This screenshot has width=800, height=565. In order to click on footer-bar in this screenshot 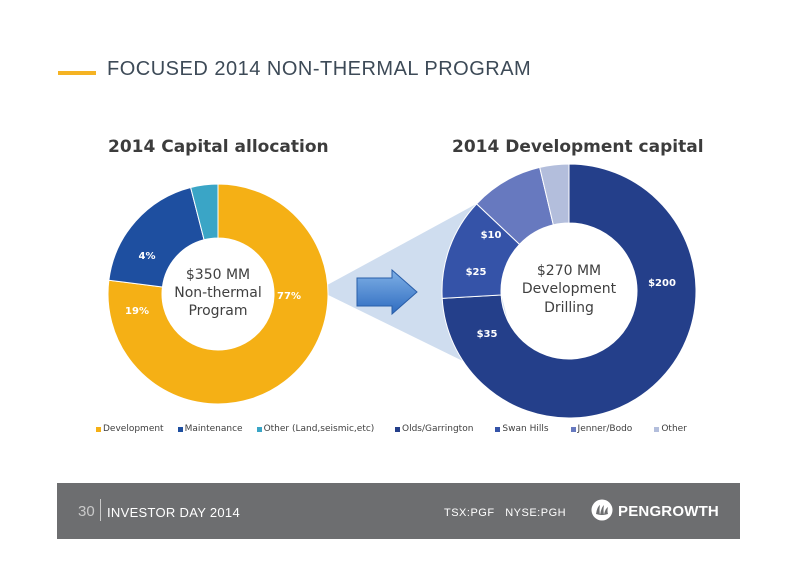, I will do `click(398, 511)`.